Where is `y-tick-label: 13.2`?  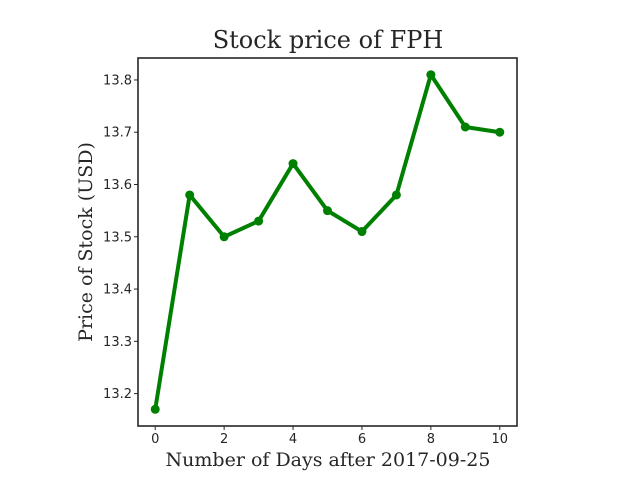 y-tick-label: 13.2 is located at coordinates (117, 394).